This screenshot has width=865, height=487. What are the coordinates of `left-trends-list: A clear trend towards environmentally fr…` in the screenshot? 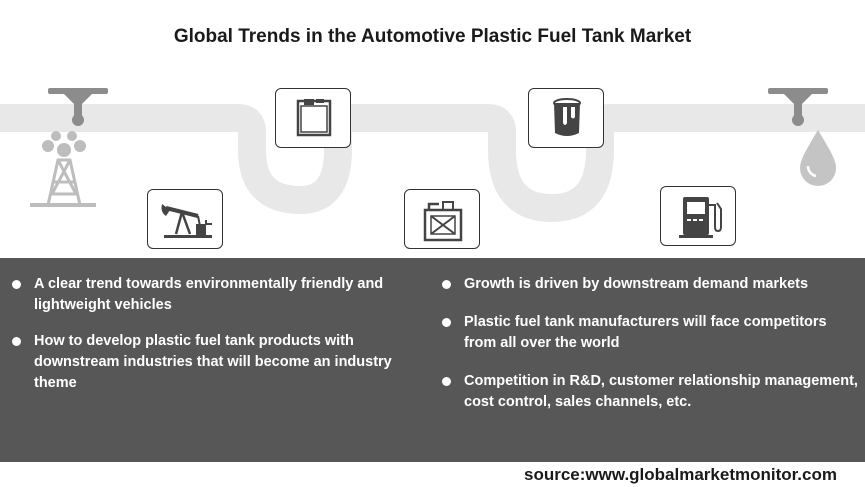 It's located at (210, 341).